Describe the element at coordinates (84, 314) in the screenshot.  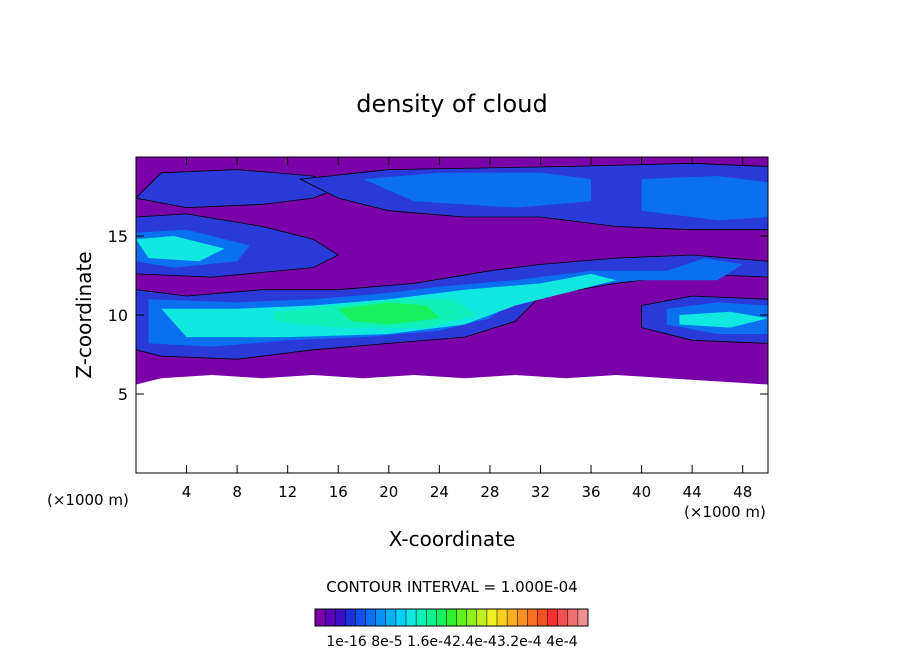
I see `y-axis-label: Z-coordinate` at that location.